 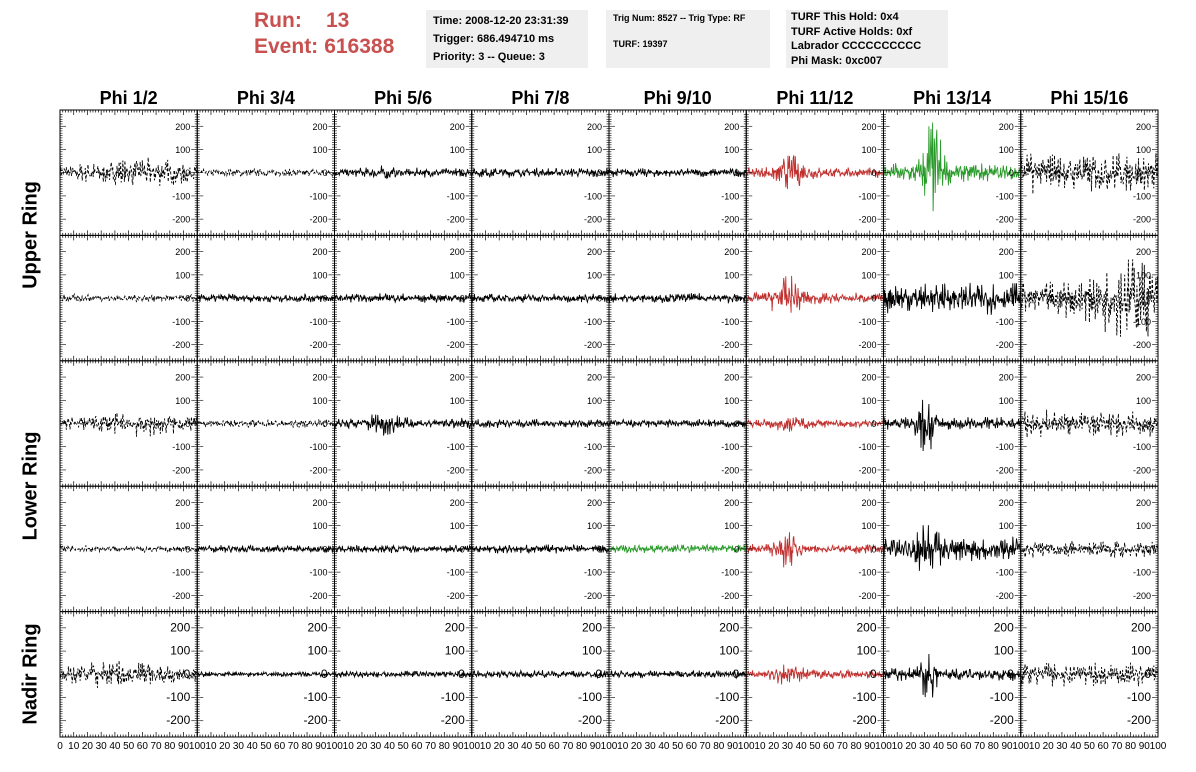 What do you see at coordinates (540, 298) in the screenshot?
I see `waveform-r2-c4` at bounding box center [540, 298].